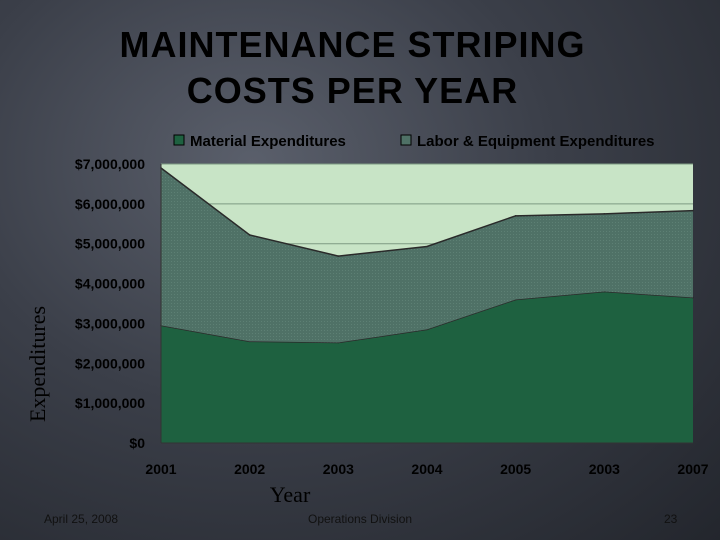 The image size is (720, 540). Describe the element at coordinates (110, 244) in the screenshot. I see `y-tick-label: $5,000,000` at that location.